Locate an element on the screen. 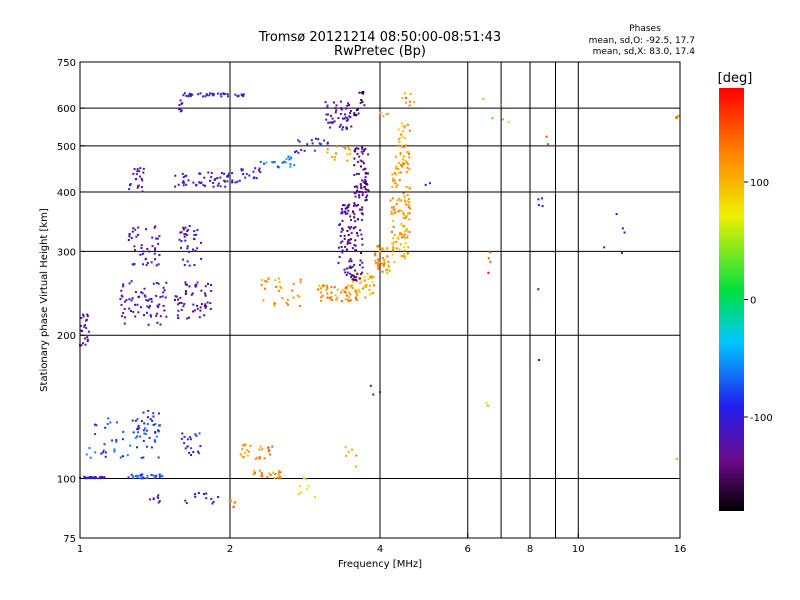 This screenshot has height=600, width=800. x-axis-ticks: 1 2 4 6 8 10 16 is located at coordinates (381, 544).